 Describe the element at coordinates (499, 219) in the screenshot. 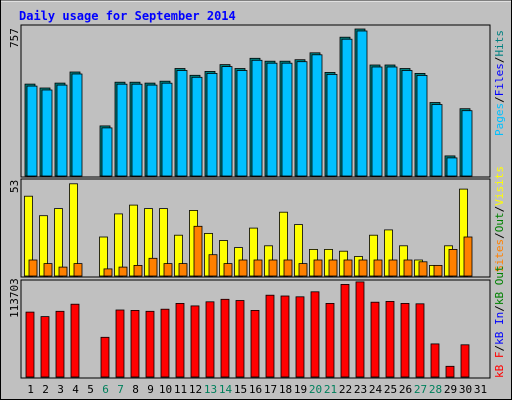

I see `legend-sites-out-visits: Sites/Out/Visits` at that location.